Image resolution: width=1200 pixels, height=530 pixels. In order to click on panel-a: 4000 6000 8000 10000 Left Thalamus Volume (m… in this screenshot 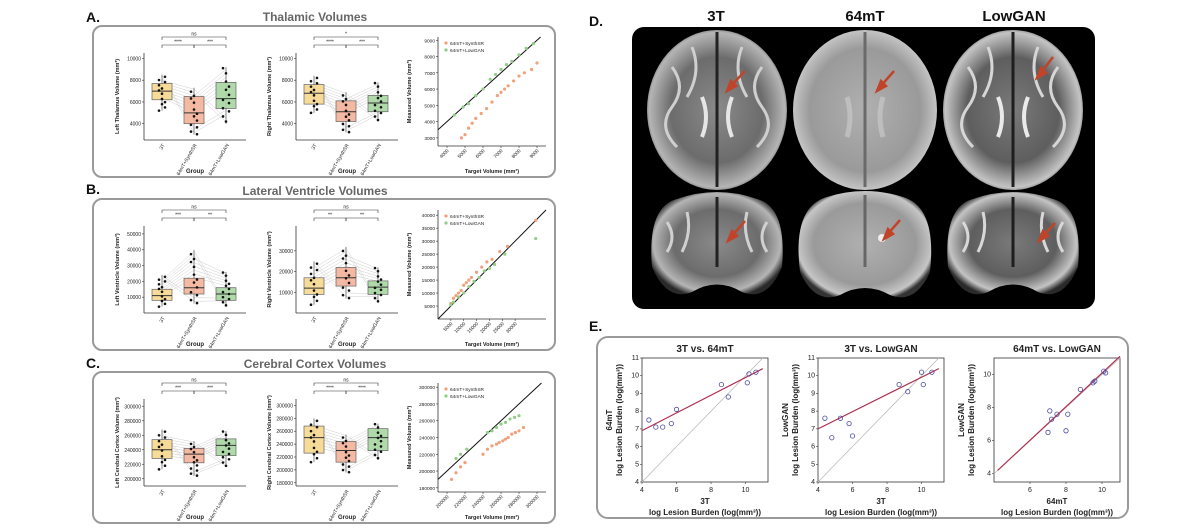, I will do `click(324, 101)`.